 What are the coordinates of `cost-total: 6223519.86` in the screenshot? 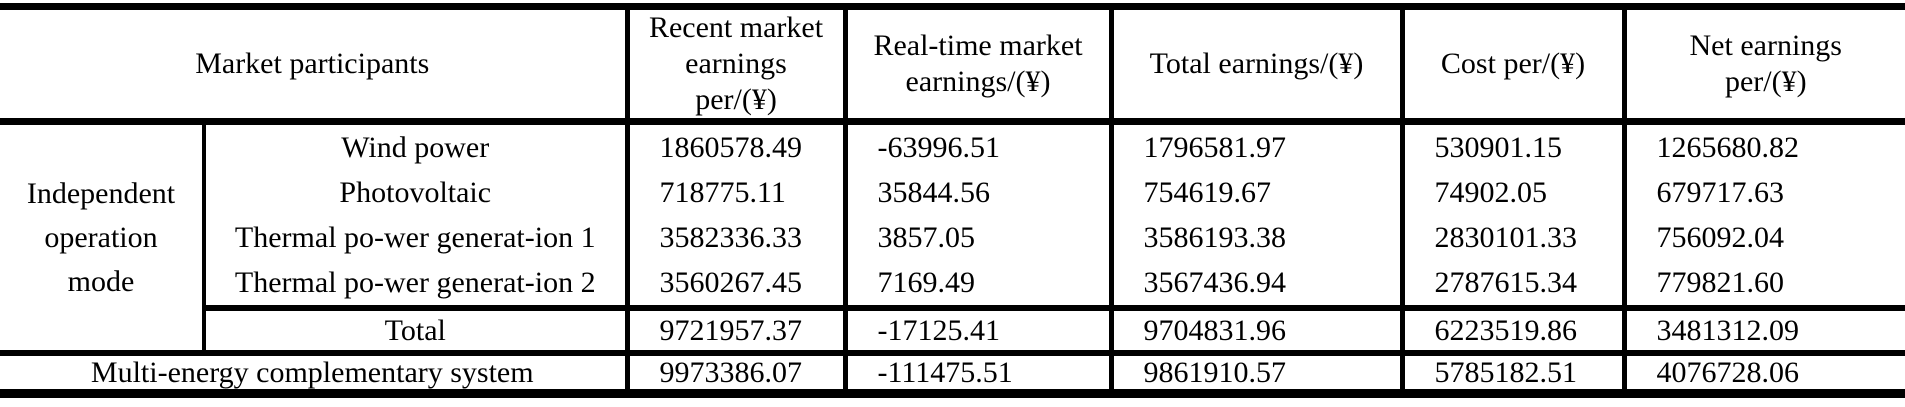 It's located at (1511, 329).